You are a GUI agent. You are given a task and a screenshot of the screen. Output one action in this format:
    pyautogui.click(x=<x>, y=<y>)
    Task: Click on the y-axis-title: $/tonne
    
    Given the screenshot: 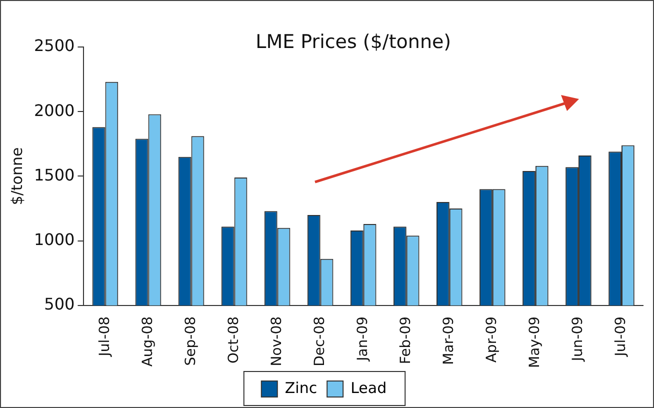 What is the action you would take?
    pyautogui.click(x=17, y=176)
    